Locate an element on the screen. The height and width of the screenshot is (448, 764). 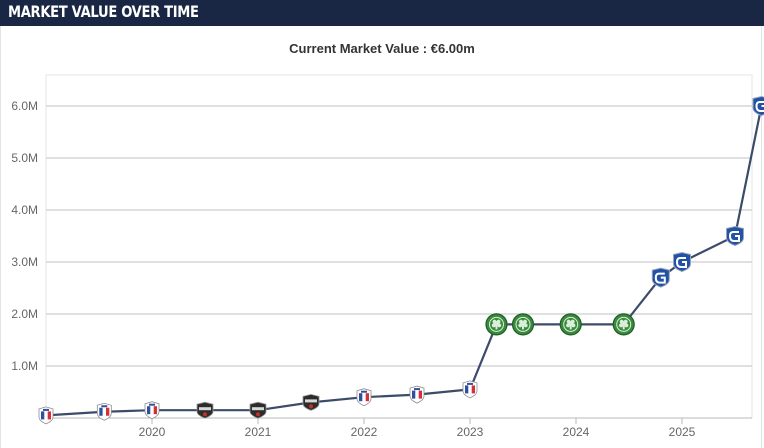
section-header: MARKET VALUE OVER TIME is located at coordinates (382, 13).